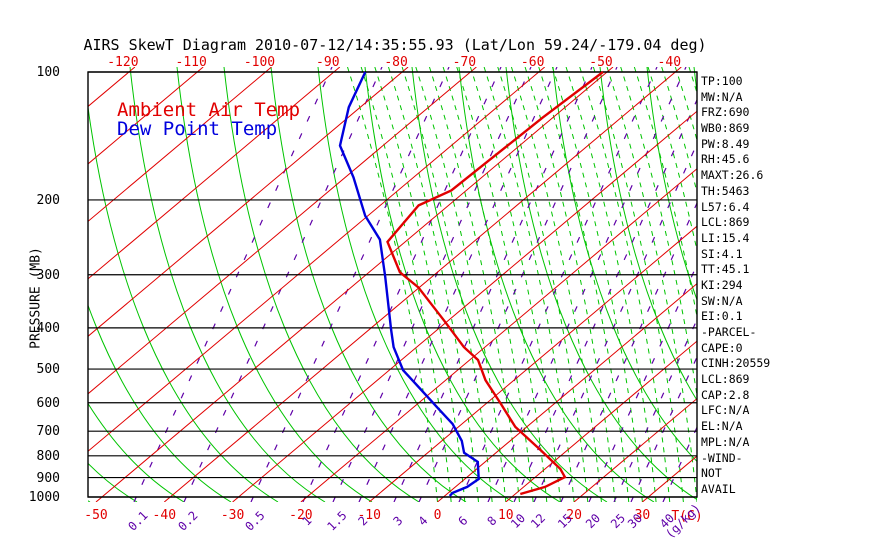 This screenshot has height=560, width=870. Describe the element at coordinates (369, 515) in the screenshot. I see `bottom-temp-tick-label: -10` at that location.